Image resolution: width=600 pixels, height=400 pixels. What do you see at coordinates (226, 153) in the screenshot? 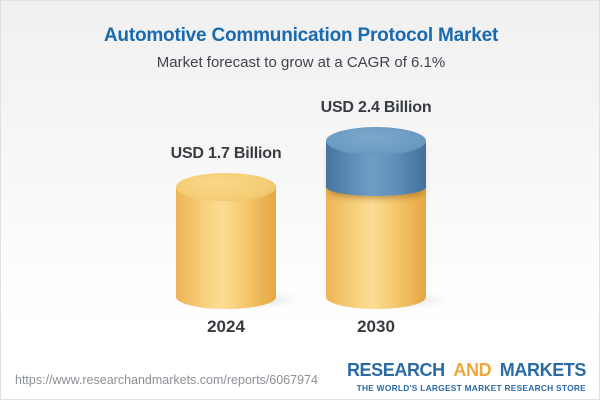
I see `value-label-2024: USD 1.7 Billion` at bounding box center [226, 153].